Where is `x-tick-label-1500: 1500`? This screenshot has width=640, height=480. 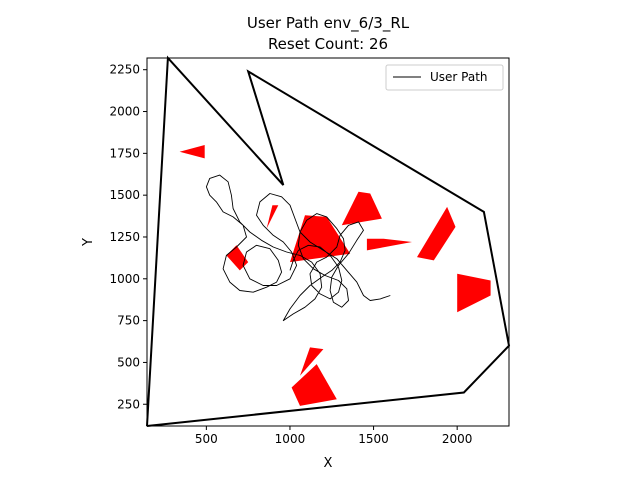 x-tick-label-1500: 1500 is located at coordinates (373, 439).